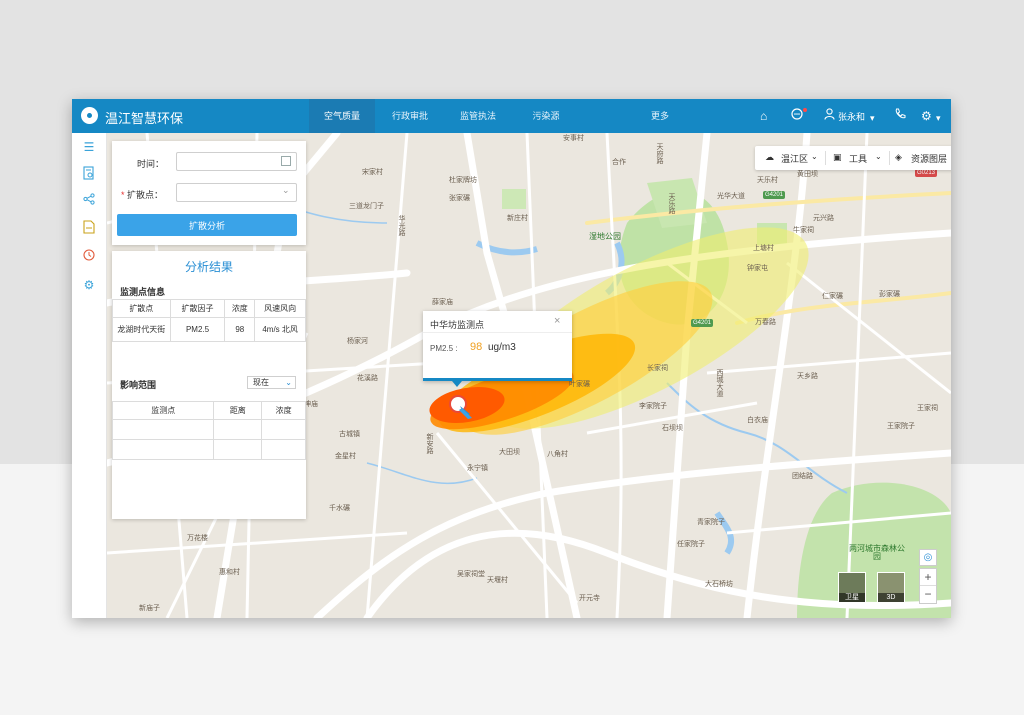  I want to click on park-label: 湿地公园, so click(605, 236).